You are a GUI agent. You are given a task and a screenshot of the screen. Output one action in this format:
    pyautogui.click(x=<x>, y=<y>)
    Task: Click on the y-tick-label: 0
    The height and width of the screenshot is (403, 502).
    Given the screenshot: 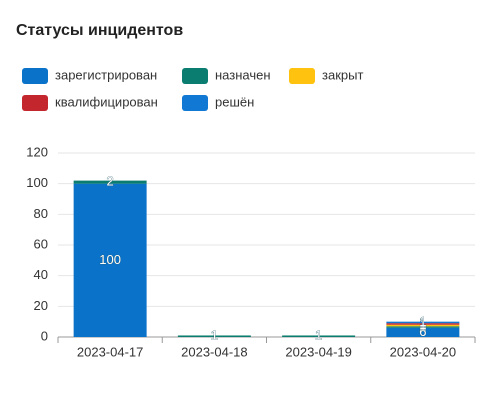 What is the action you would take?
    pyautogui.click(x=44, y=335)
    